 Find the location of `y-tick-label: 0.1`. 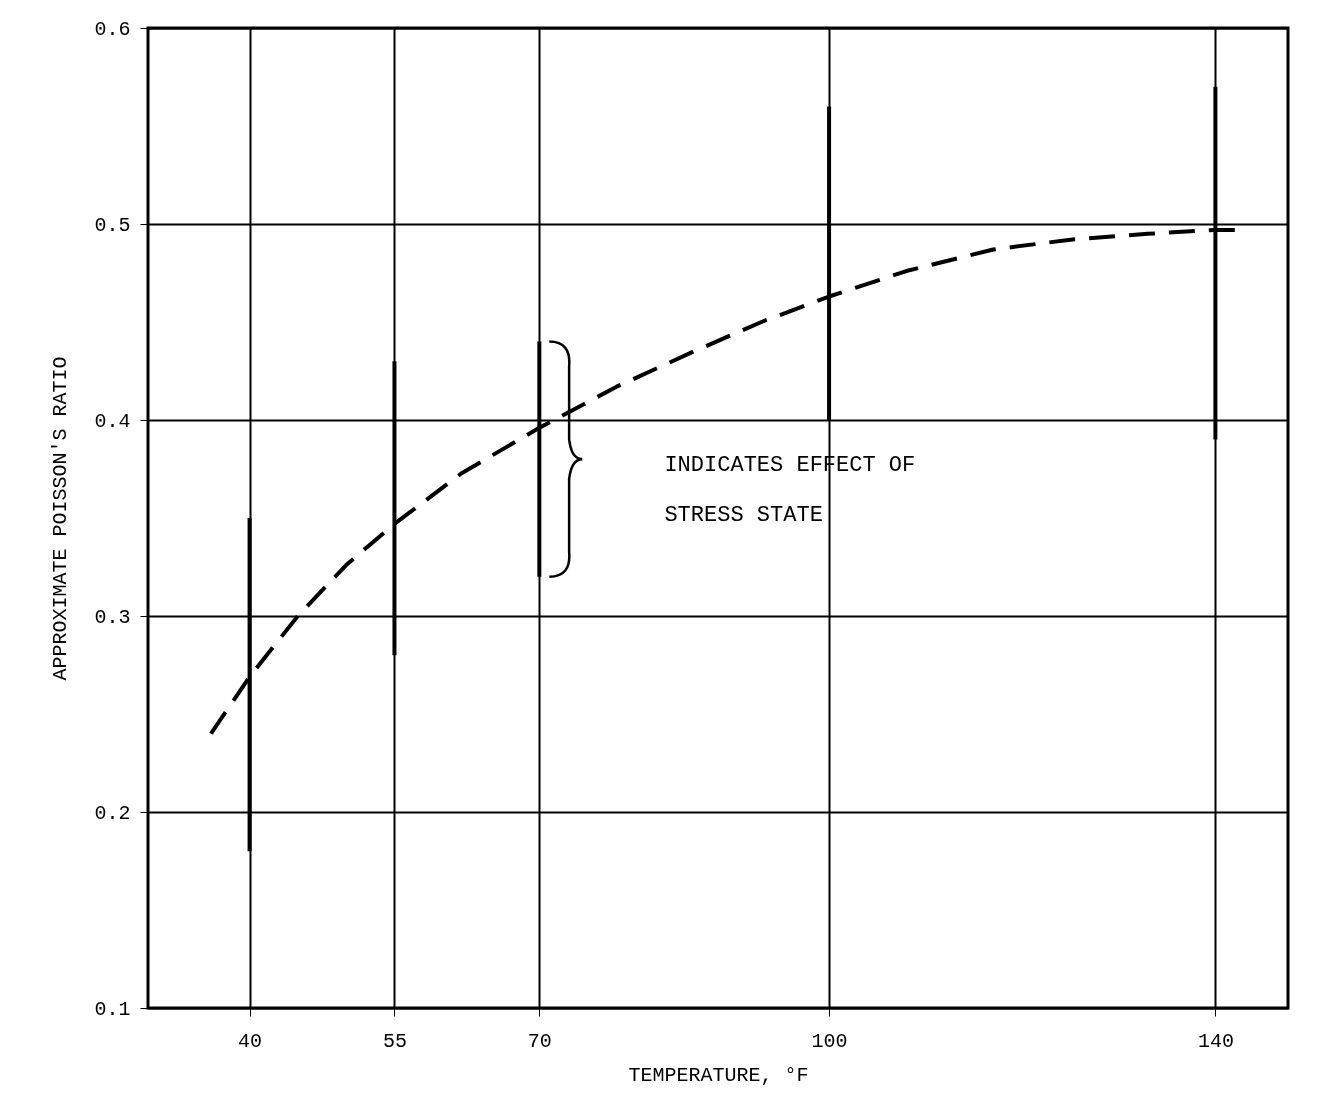

y-tick-label: 0.1 is located at coordinates (112, 1009).